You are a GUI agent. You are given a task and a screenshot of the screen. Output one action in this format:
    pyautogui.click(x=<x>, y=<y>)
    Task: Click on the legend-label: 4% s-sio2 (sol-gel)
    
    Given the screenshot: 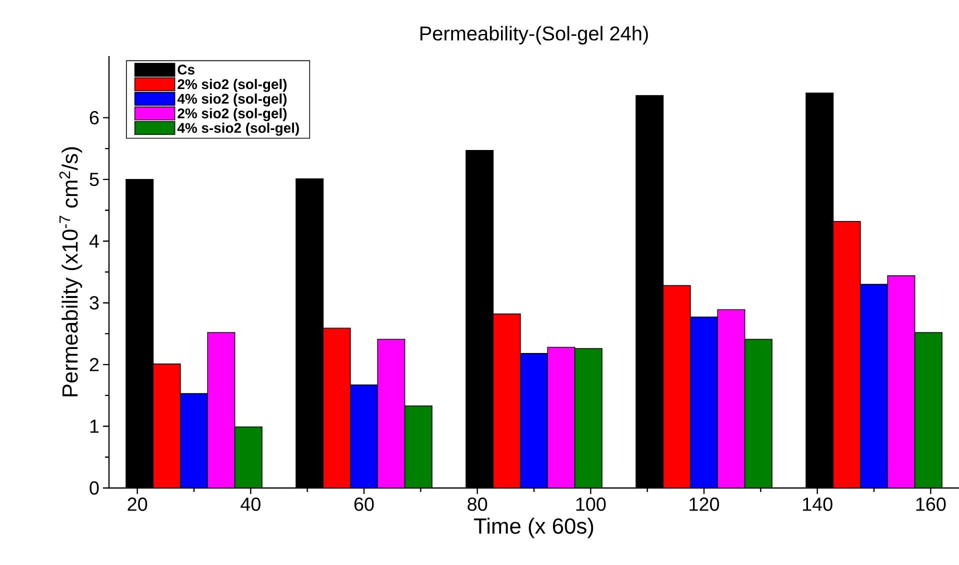 What is the action you would take?
    pyautogui.click(x=238, y=129)
    